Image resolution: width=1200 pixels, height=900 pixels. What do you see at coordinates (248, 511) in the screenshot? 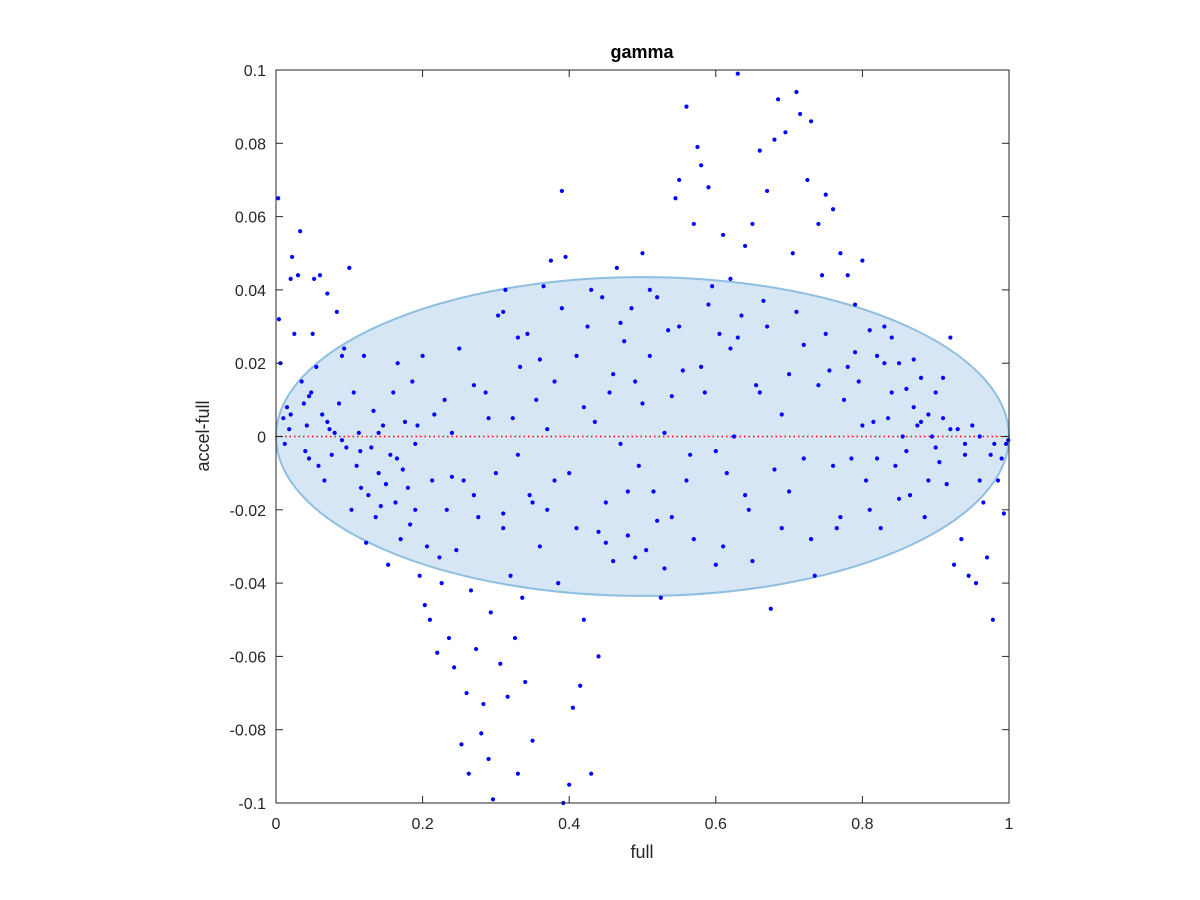
I see `y-tick-label: -0.02` at bounding box center [248, 511].